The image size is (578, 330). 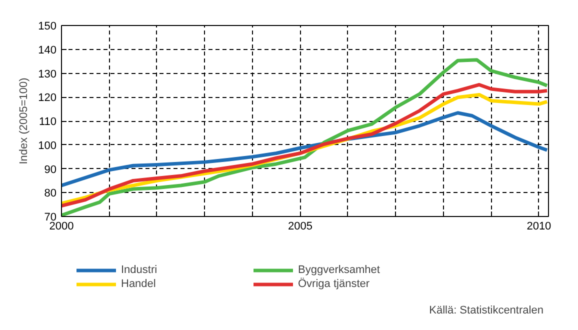 I want to click on y-tick-label: 150, so click(x=47, y=26).